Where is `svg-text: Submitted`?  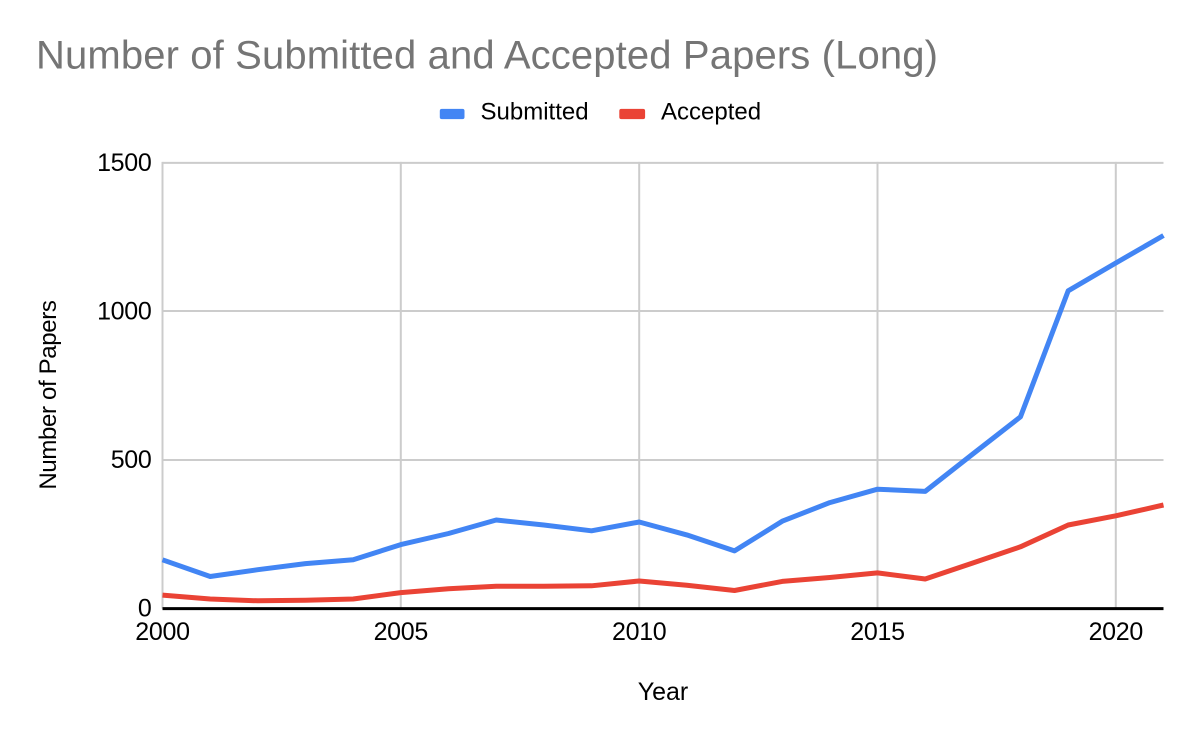
svg-text: Submitted is located at coordinates (535, 112).